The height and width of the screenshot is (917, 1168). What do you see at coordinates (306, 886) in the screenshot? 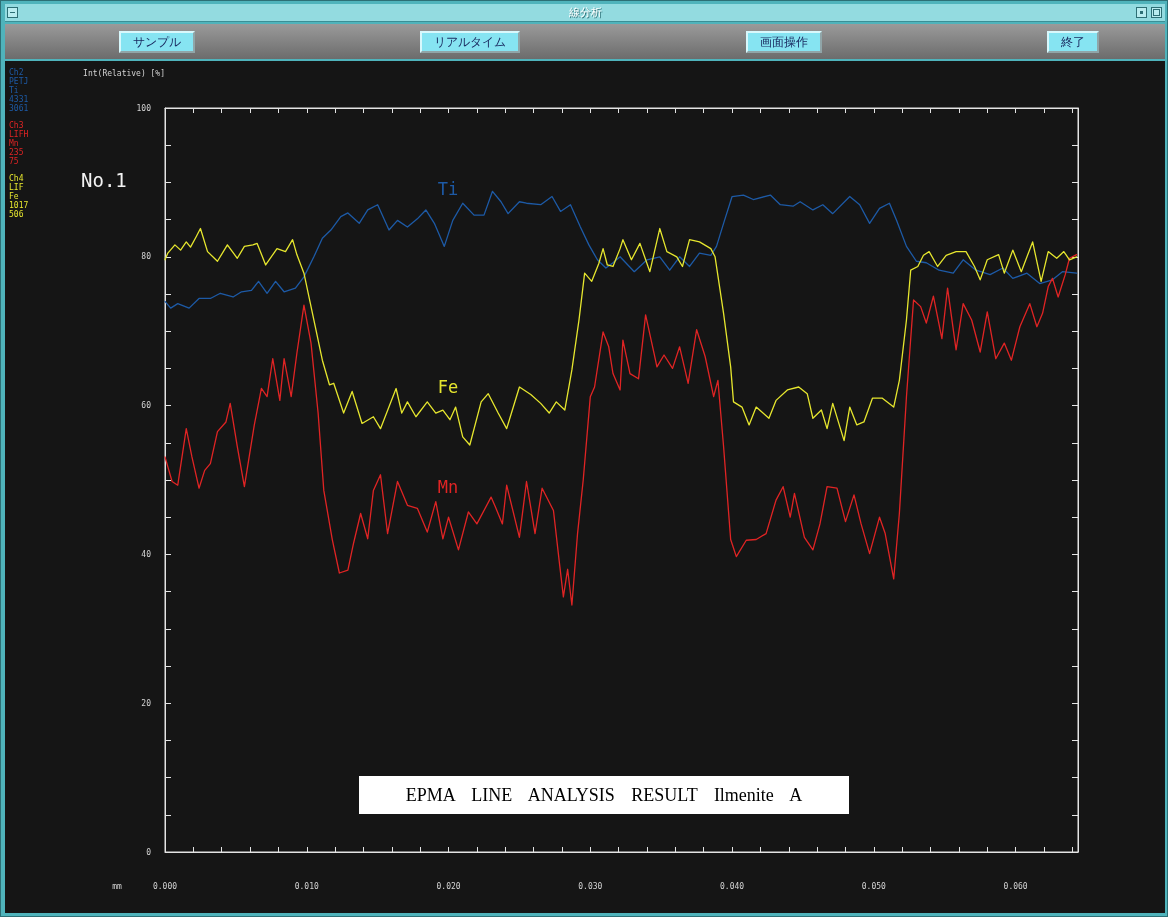
I see `x-tick-label: 0.010` at bounding box center [306, 886].